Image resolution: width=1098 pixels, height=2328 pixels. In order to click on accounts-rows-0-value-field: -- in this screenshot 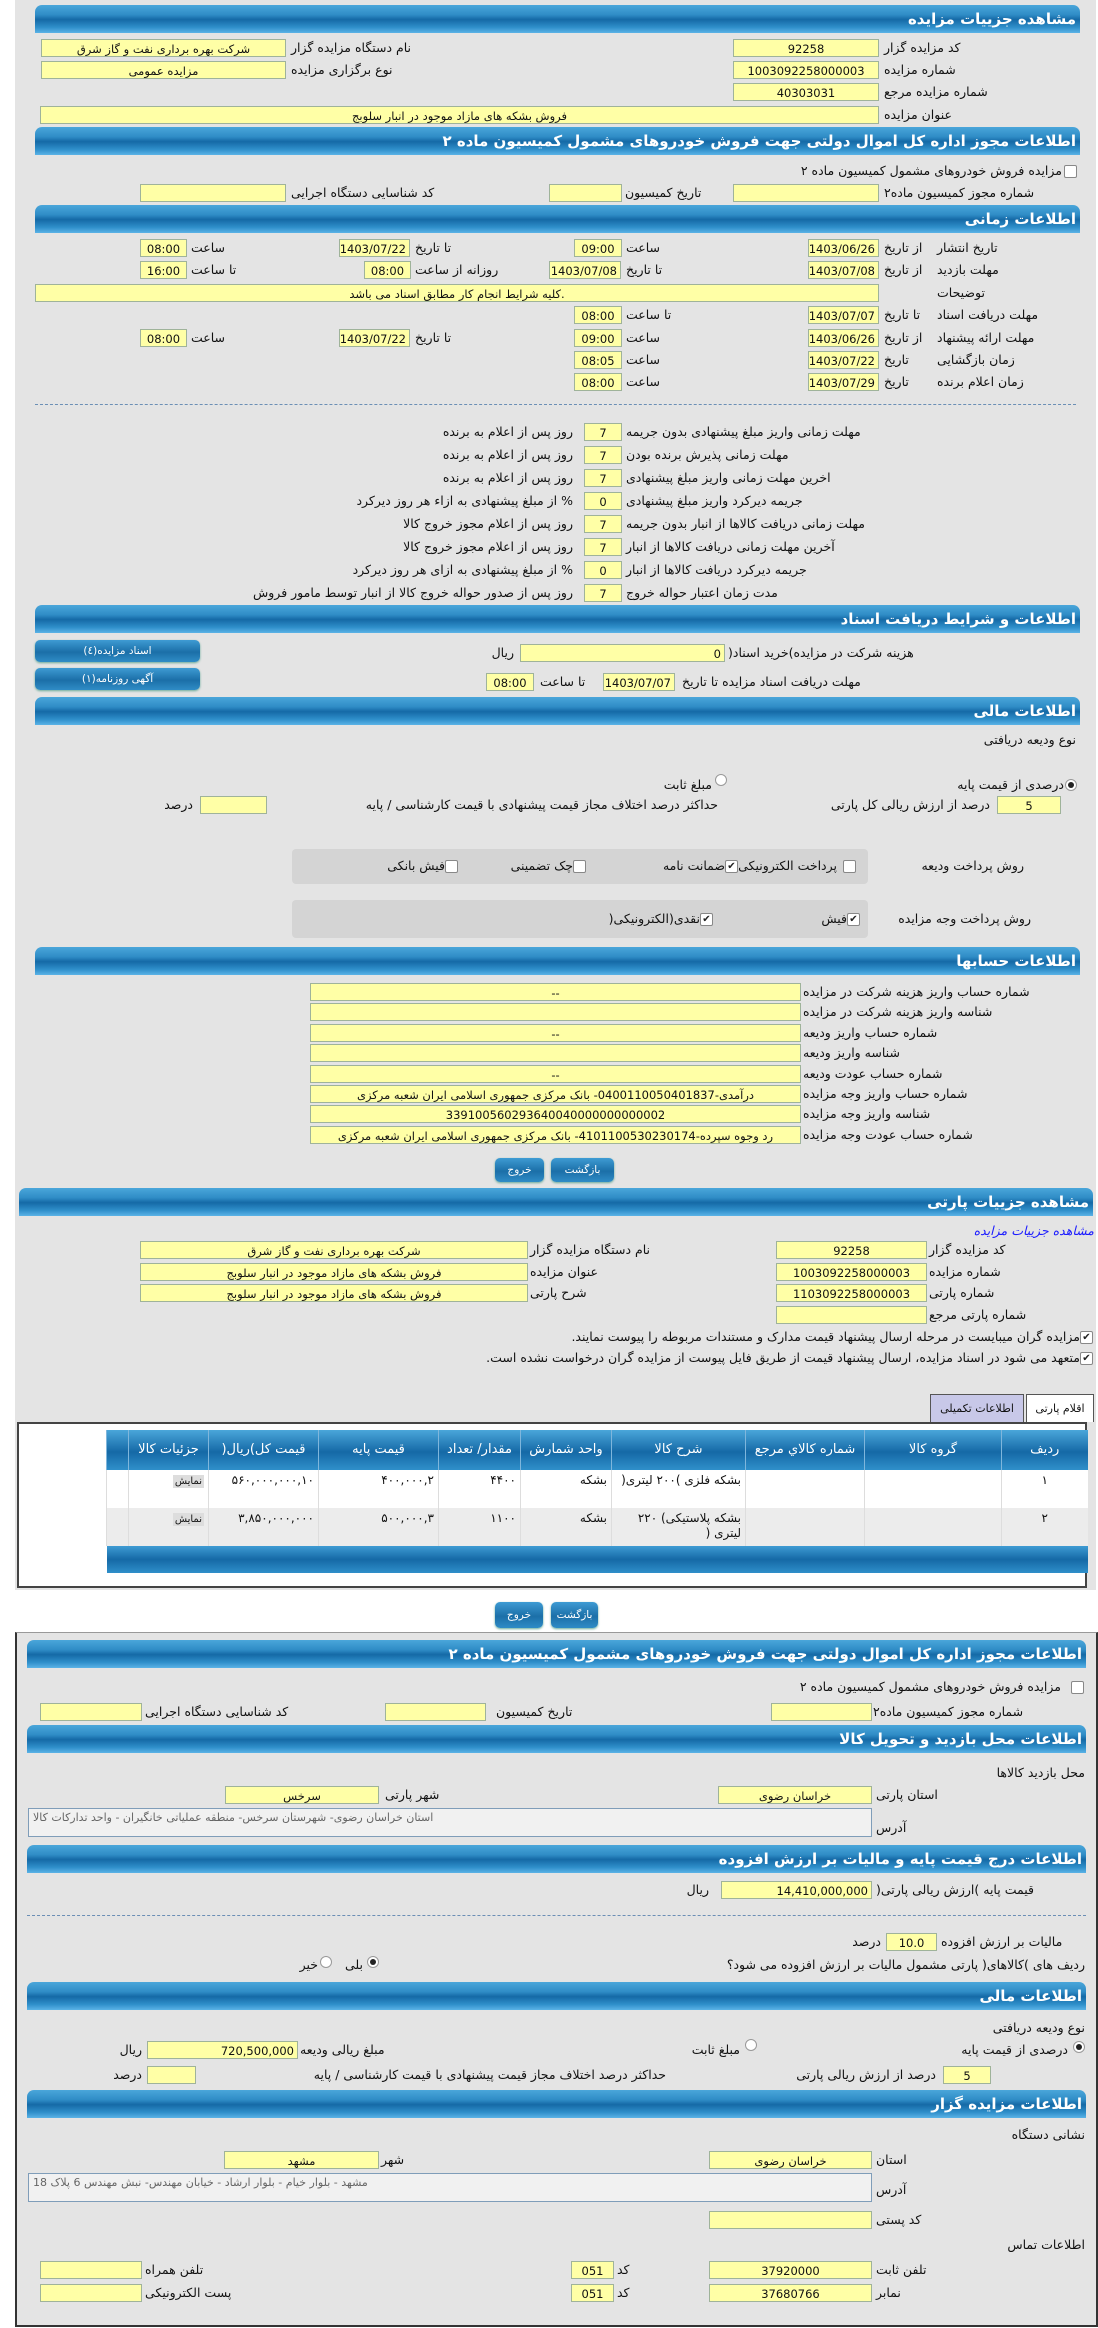, I will do `click(555, 992)`.